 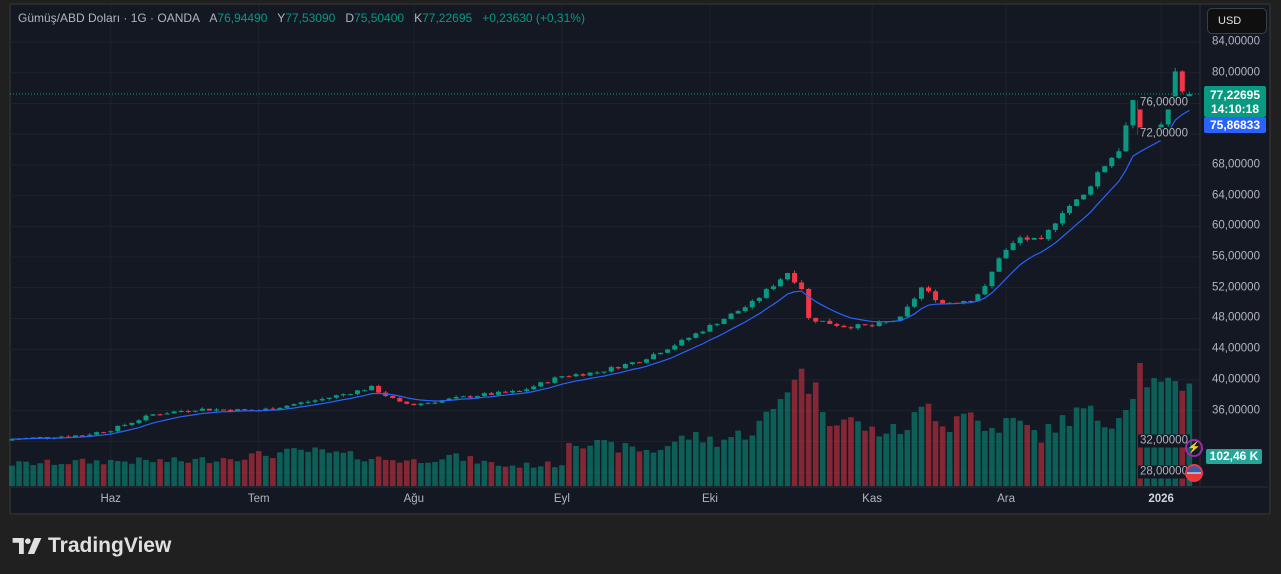 I want to click on currency-button: USD, so click(x=1237, y=21).